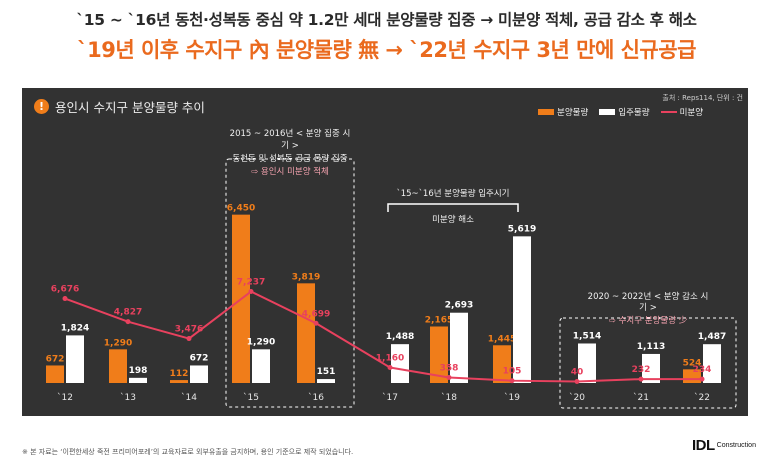  I want to click on annotation-box-2015-2016, so click(290, 283).